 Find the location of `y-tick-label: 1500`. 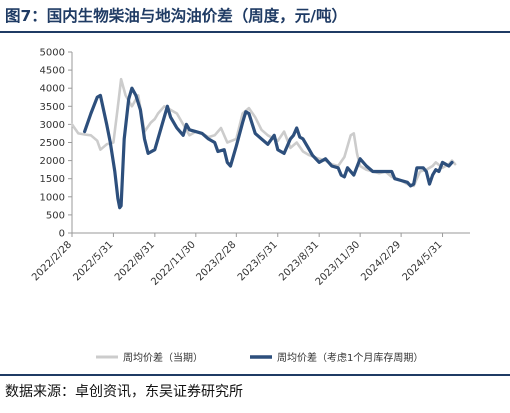

y-tick-label: 1500 is located at coordinates (52, 179).